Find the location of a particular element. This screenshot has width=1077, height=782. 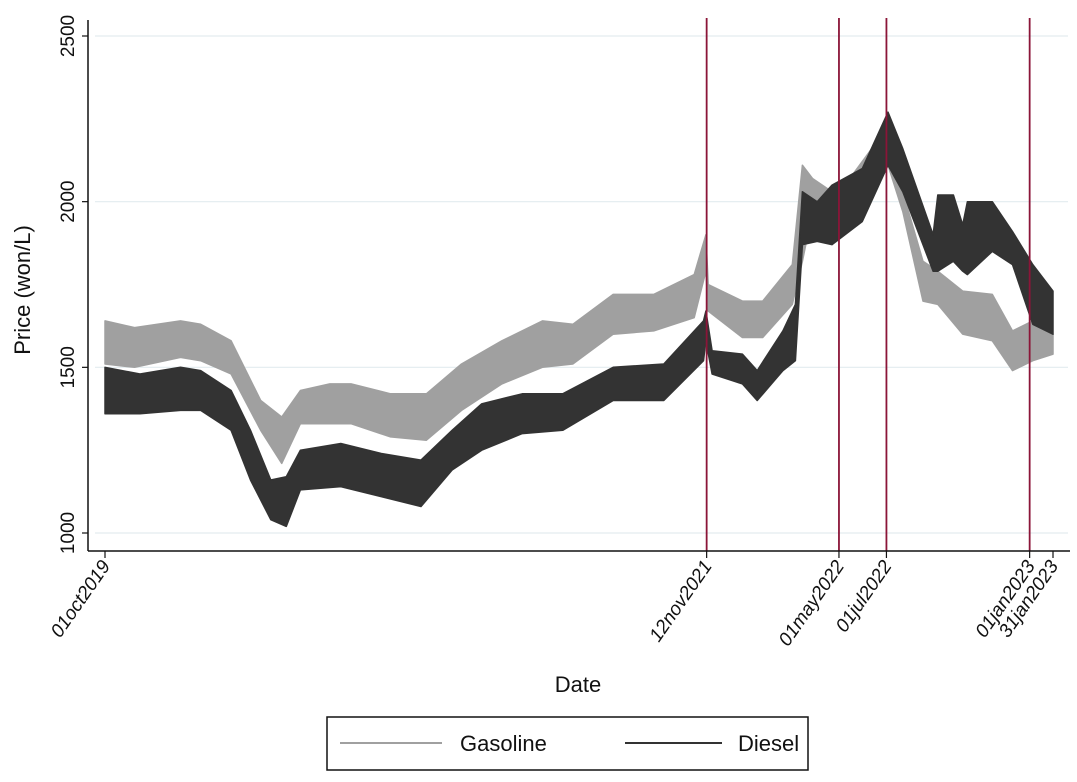

x-tick-label: 01may2022 is located at coordinates (812, 603).